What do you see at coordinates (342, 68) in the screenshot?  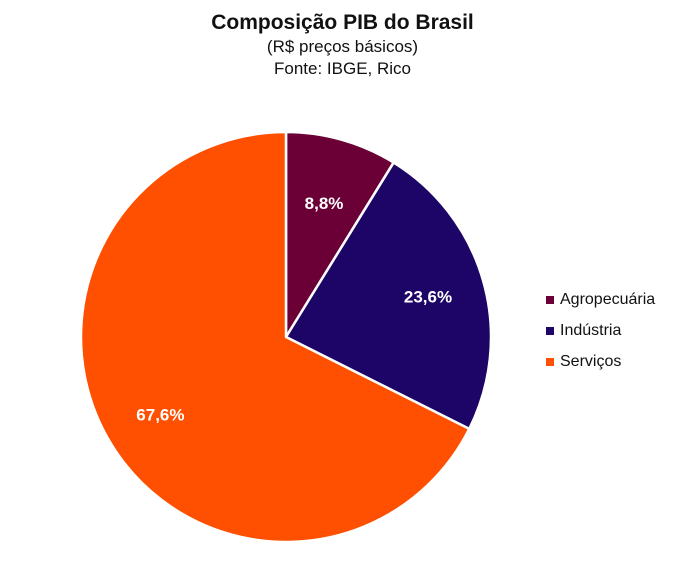 I see `chart-source: Fonte: IBGE, Rico` at bounding box center [342, 68].